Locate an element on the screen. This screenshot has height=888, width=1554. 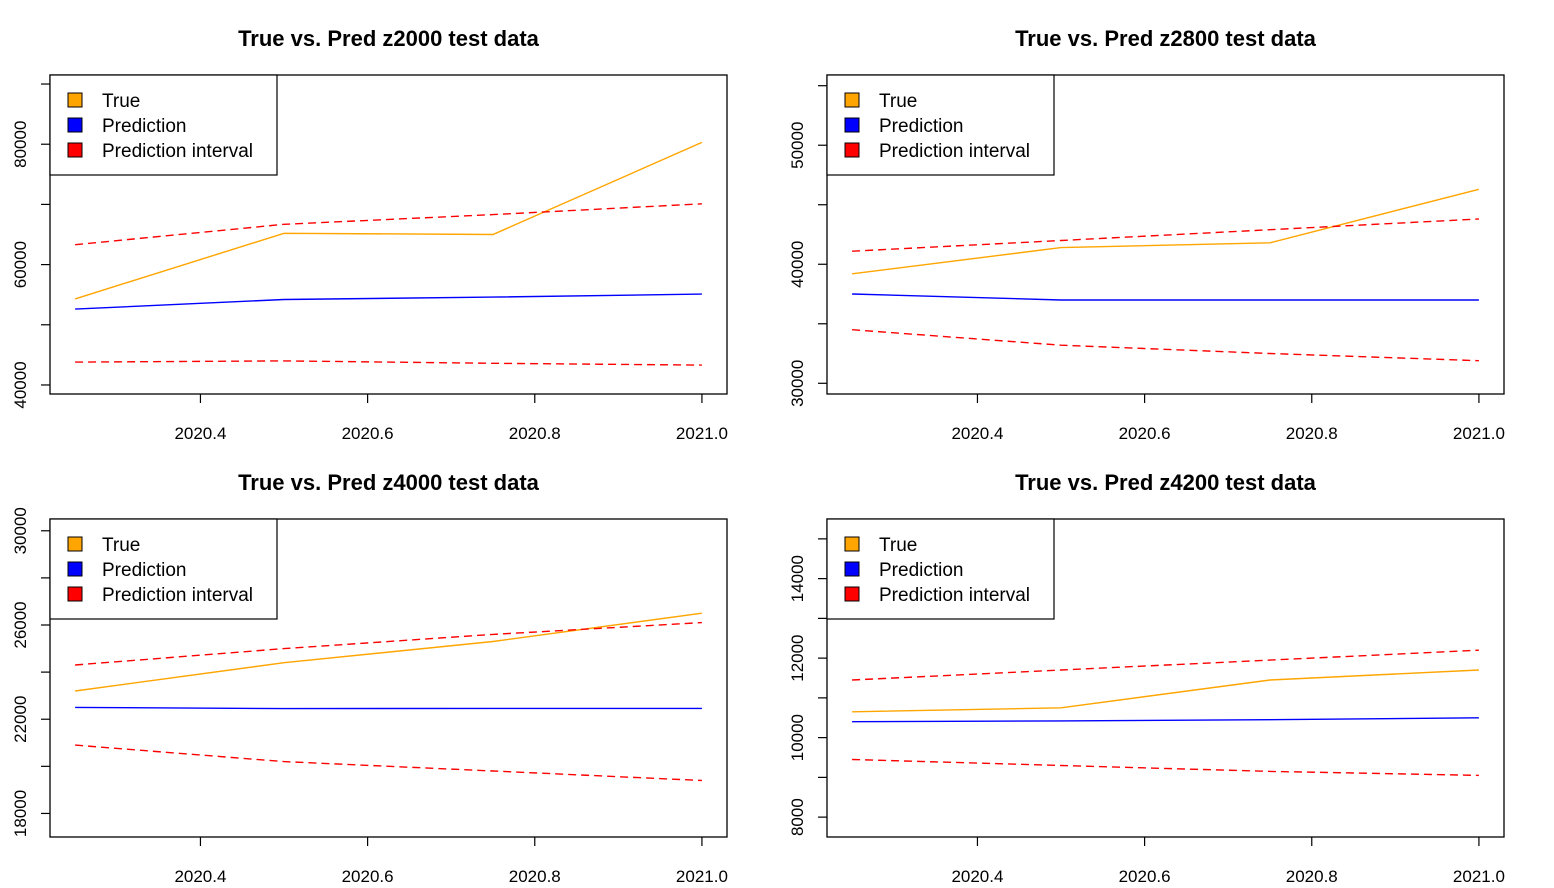
chart-title: True vs. Pred z4000 test data is located at coordinates (389, 482).